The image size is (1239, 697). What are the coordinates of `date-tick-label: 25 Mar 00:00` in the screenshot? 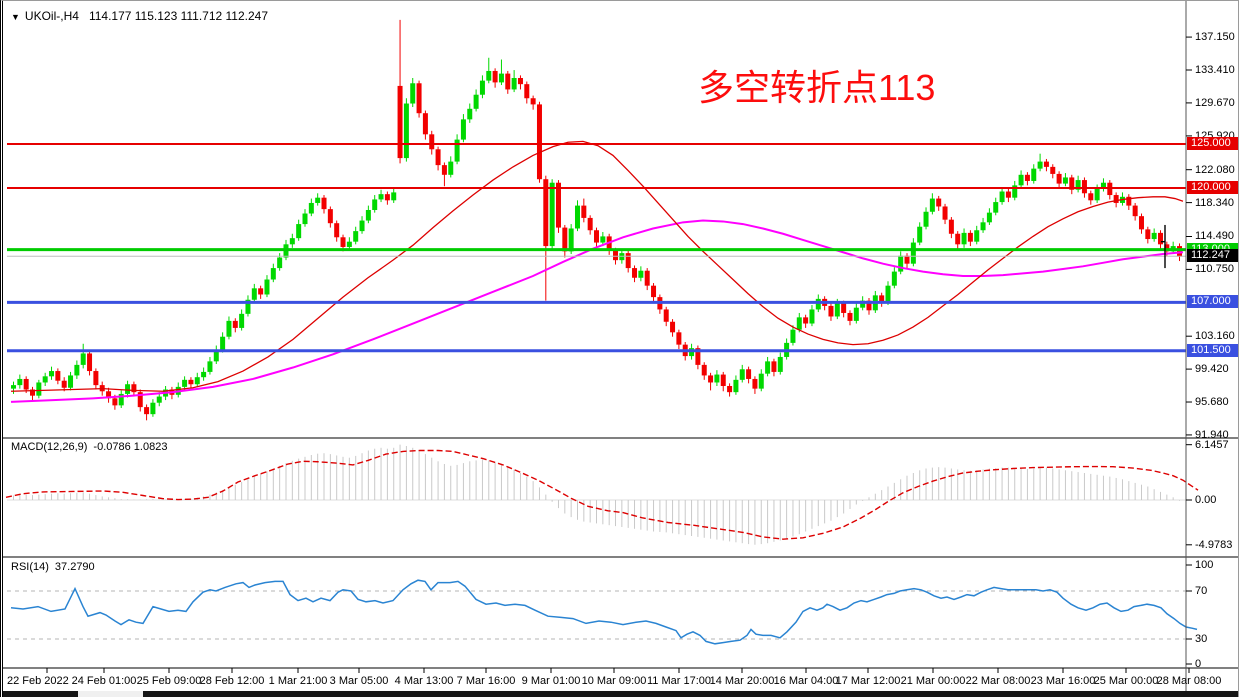 It's located at (1126, 681).